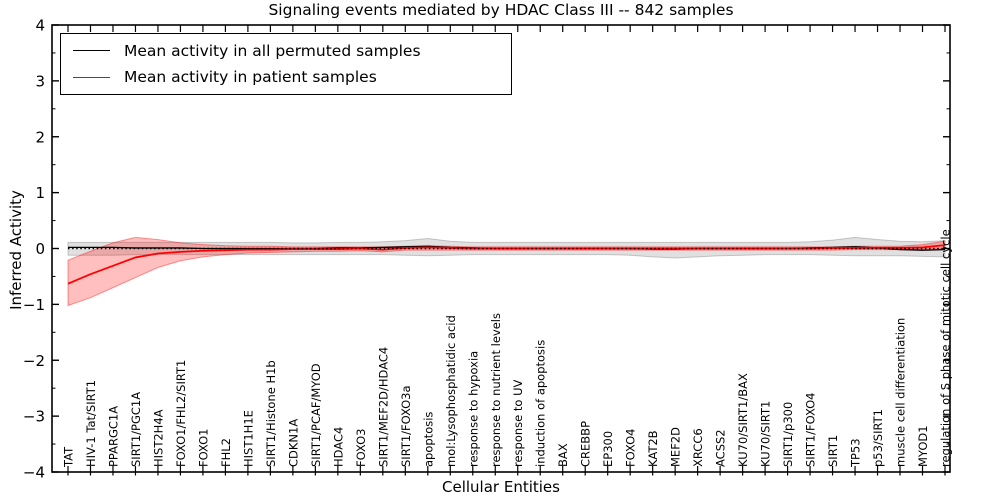  What do you see at coordinates (91, 77) in the screenshot?
I see `patient-line-swatch-icon` at bounding box center [91, 77].